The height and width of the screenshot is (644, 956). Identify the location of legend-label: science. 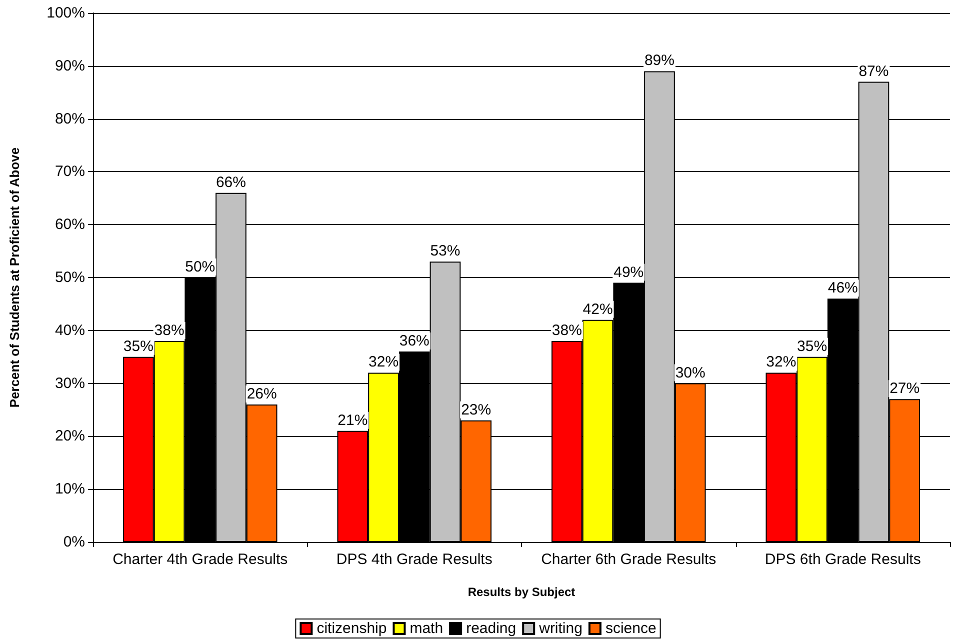
(630, 628).